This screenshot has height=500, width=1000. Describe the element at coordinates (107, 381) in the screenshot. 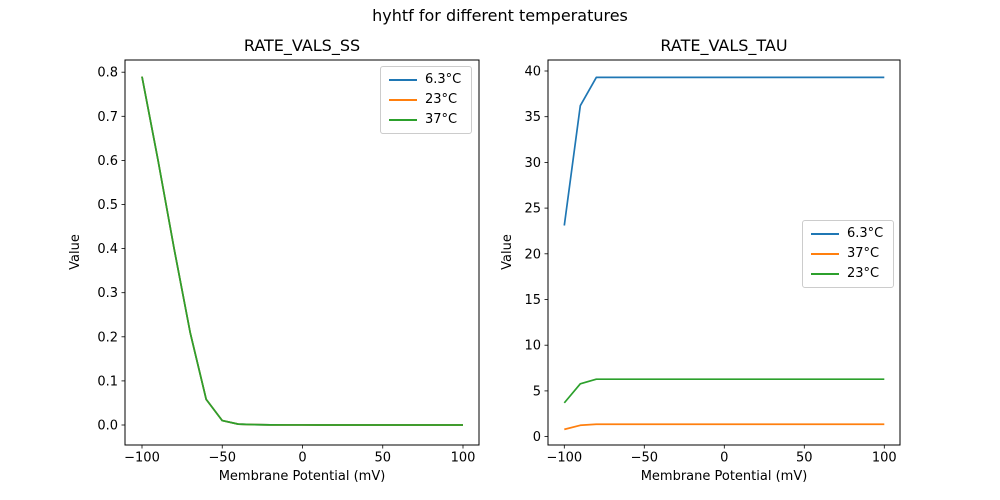

I see `y-tick-label: 0.1` at that location.